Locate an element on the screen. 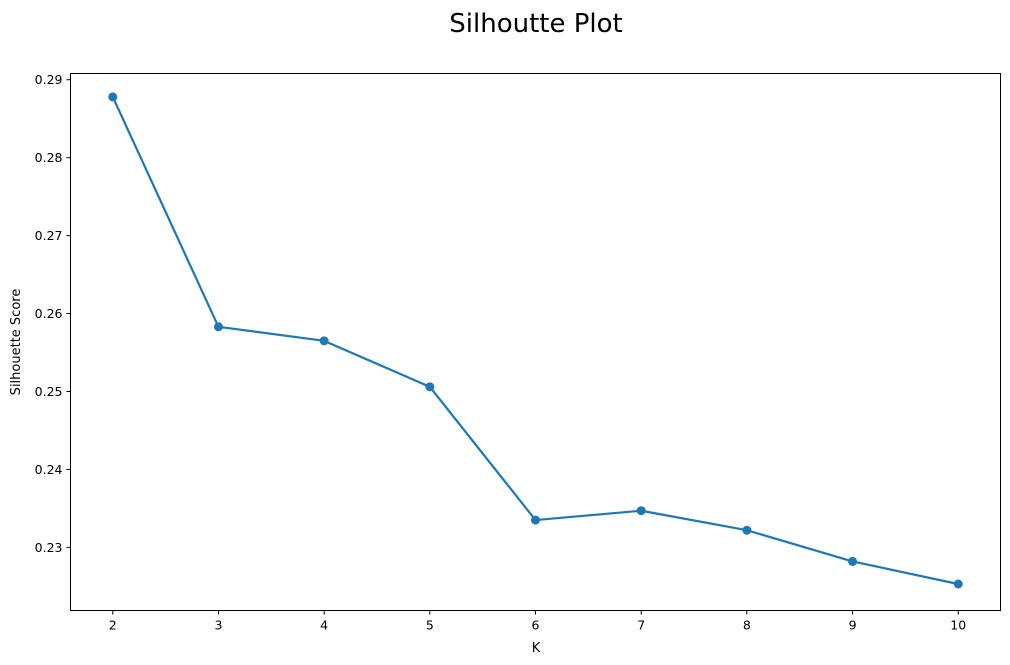 This screenshot has height=665, width=1010. x-tick-label: 5 is located at coordinates (430, 625).